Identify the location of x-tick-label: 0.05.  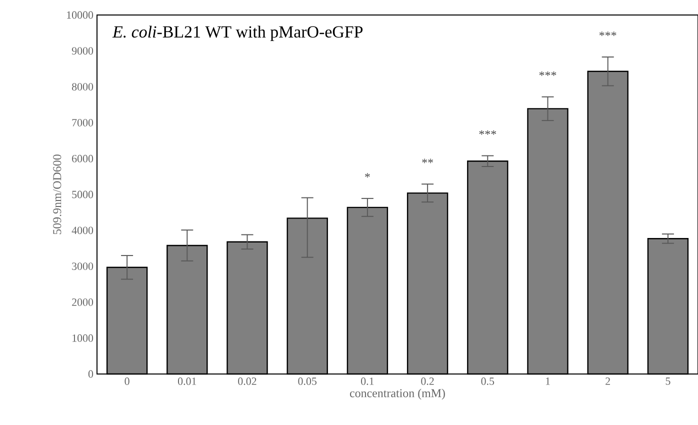
(307, 381).